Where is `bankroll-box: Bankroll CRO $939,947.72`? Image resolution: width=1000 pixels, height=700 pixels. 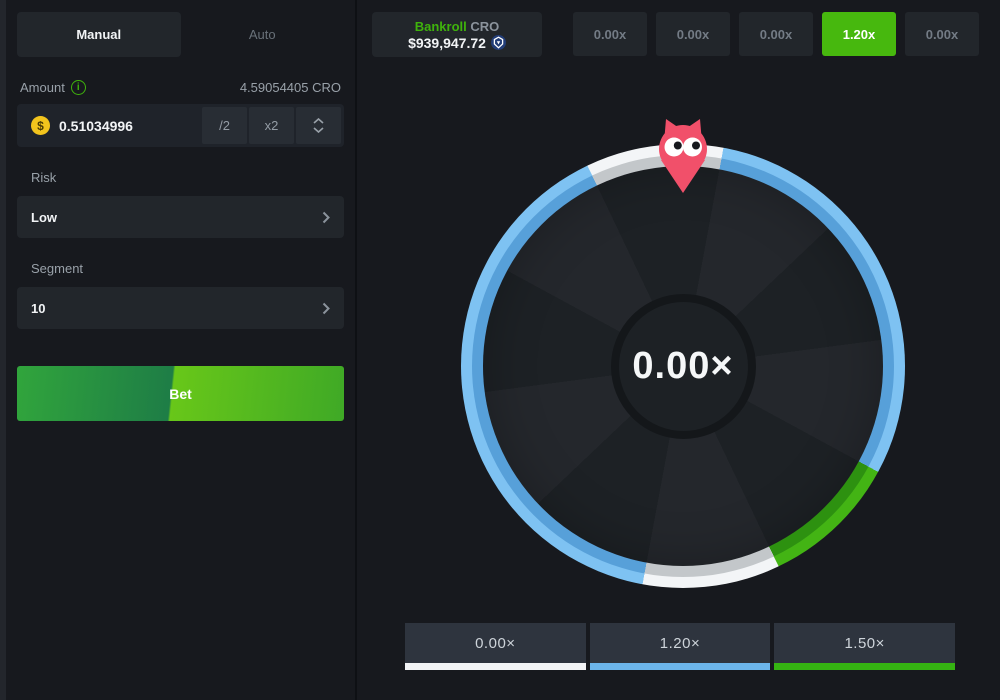
bankroll-box: Bankroll CRO $939,947.72 is located at coordinates (457, 34).